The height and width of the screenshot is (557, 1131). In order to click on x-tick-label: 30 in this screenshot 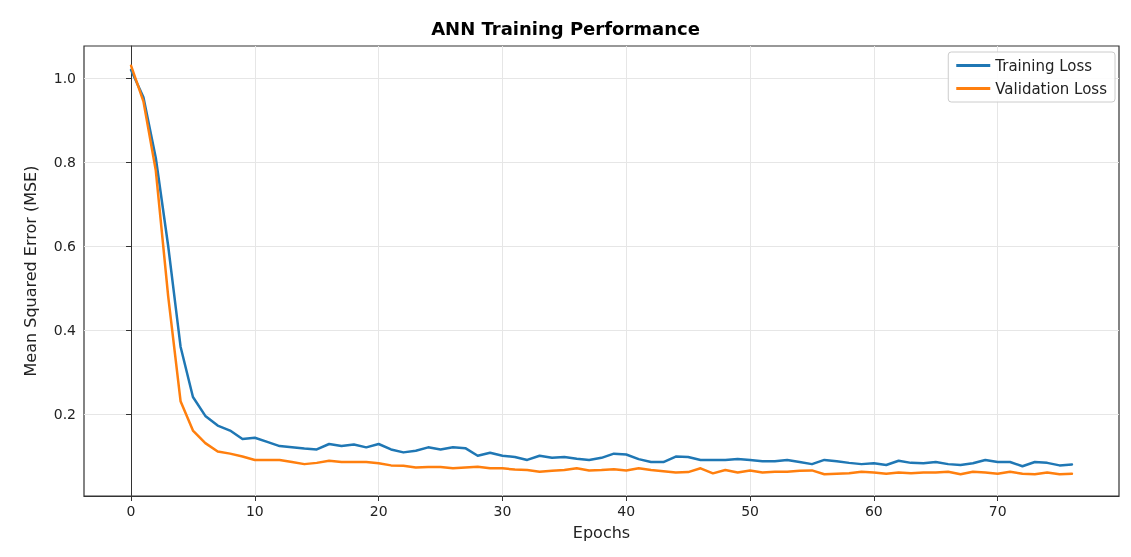, I will do `click(502, 511)`.